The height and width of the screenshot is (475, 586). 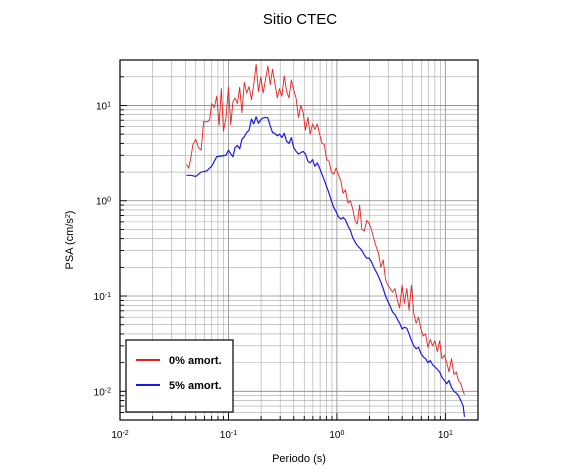 What do you see at coordinates (195, 361) in the screenshot?
I see `legend-label-0: 0% amort.` at bounding box center [195, 361].